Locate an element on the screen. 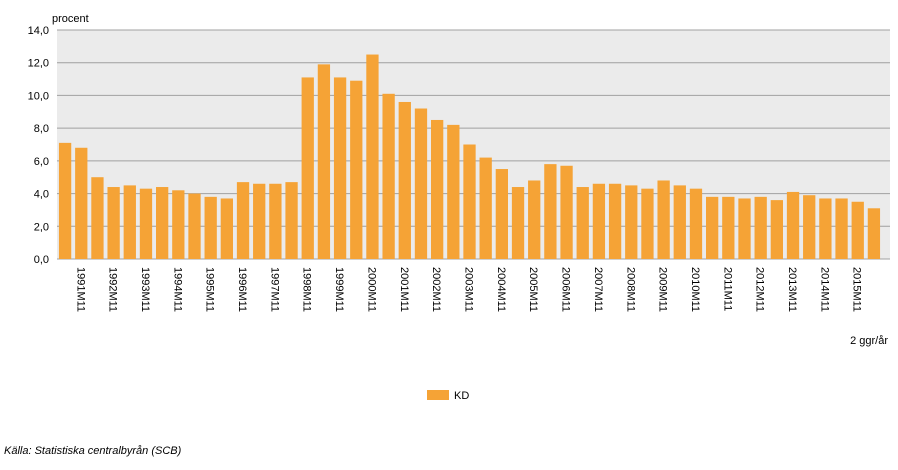 Image resolution: width=898 pixels, height=470 pixels. x-tick-label: 1995M11 is located at coordinates (210, 289).